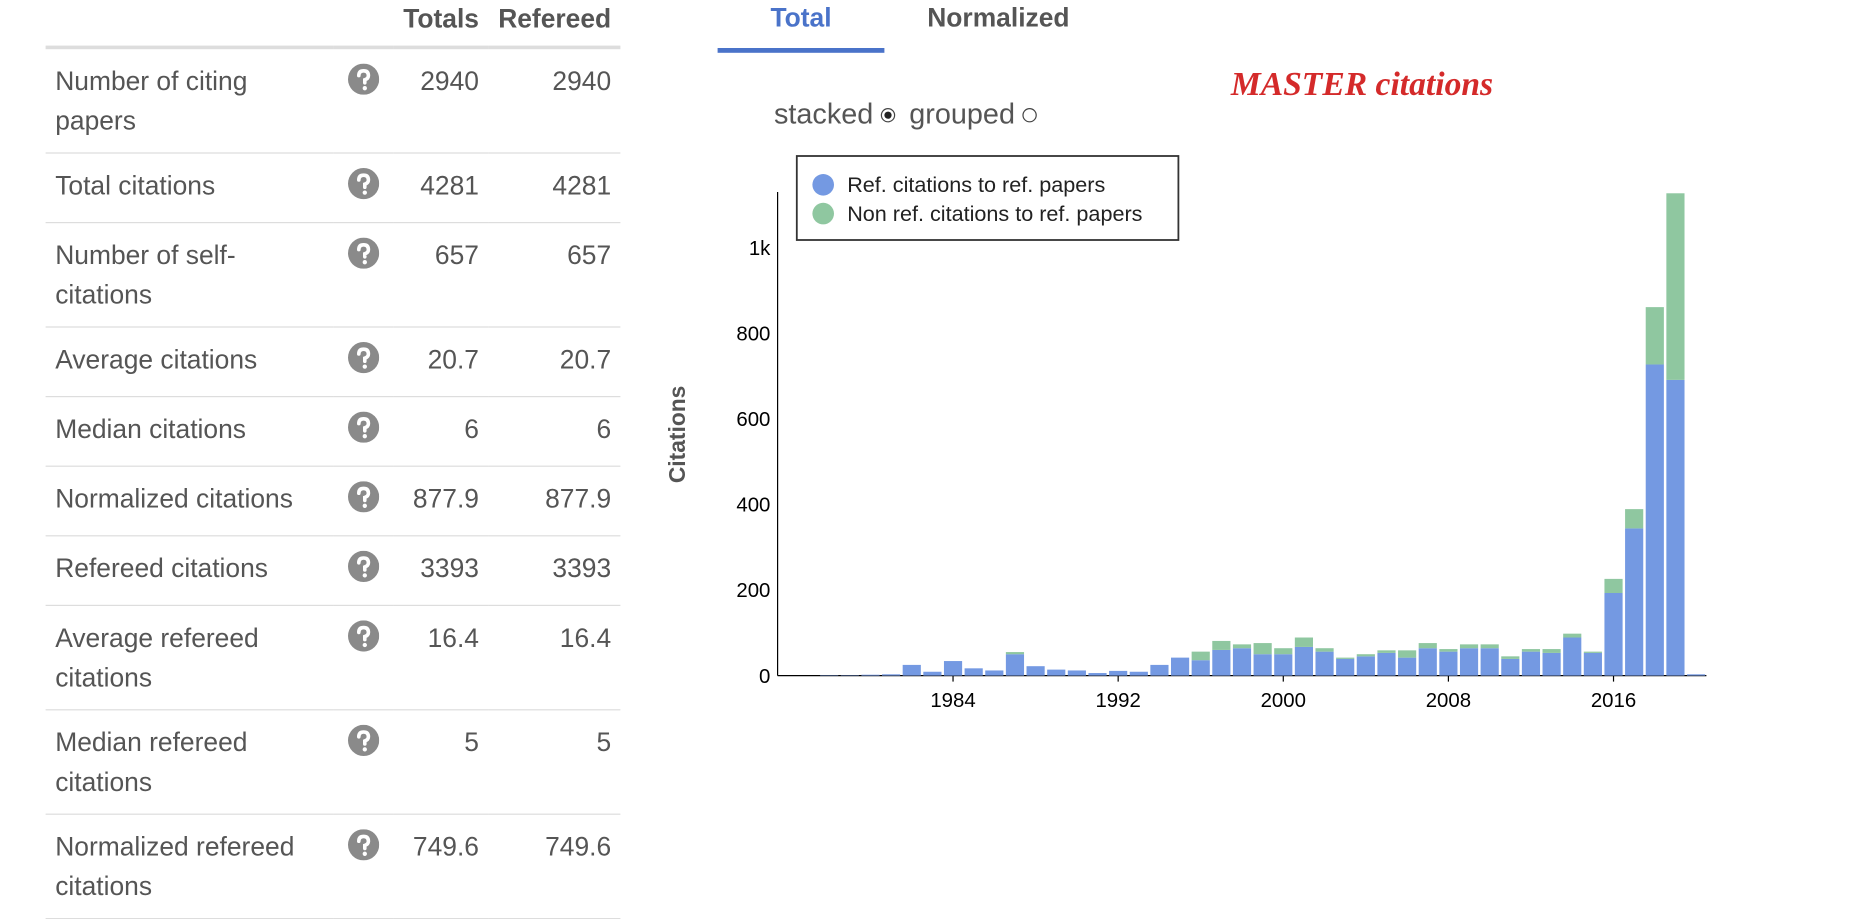  Describe the element at coordinates (441, 100) in the screenshot. I see `totals-value: 2940` at that location.